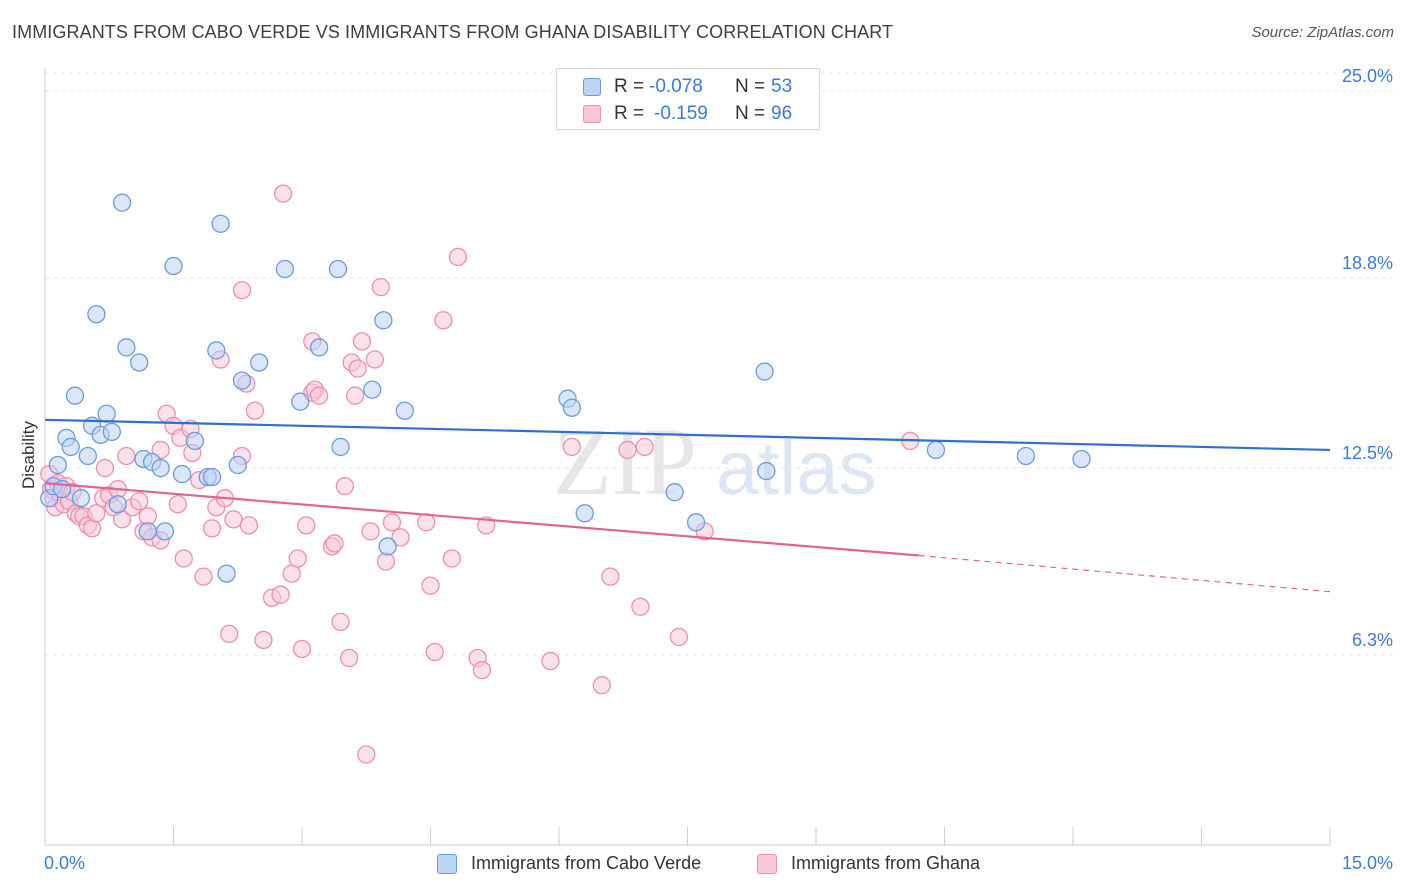  Describe the element at coordinates (676, 86) in the screenshot. I see `r-value: -0.078` at that location.